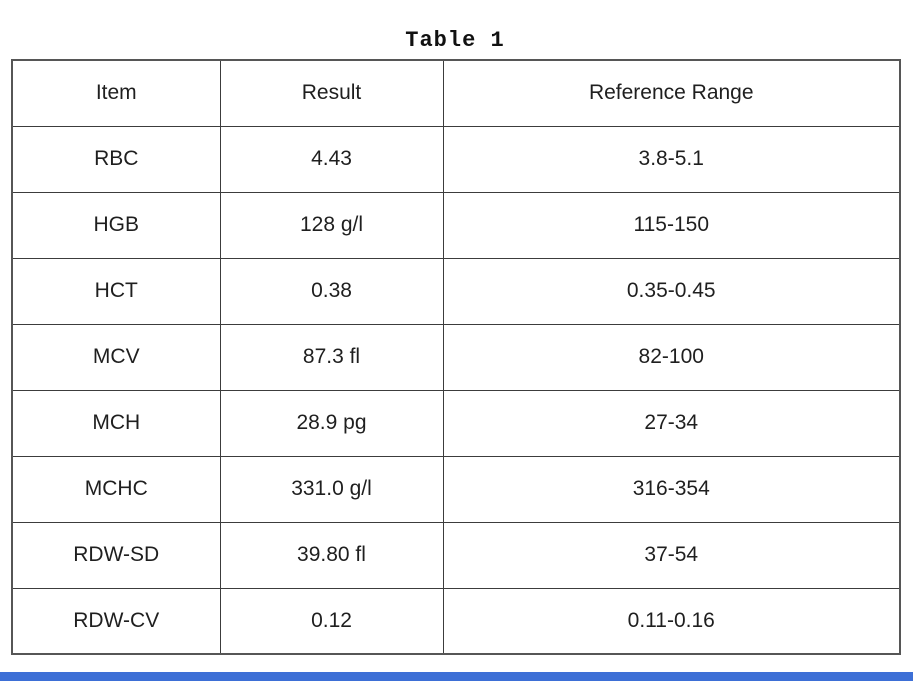 Image resolution: width=913 pixels, height=681 pixels. I want to click on result-cell: 0.38, so click(331, 291).